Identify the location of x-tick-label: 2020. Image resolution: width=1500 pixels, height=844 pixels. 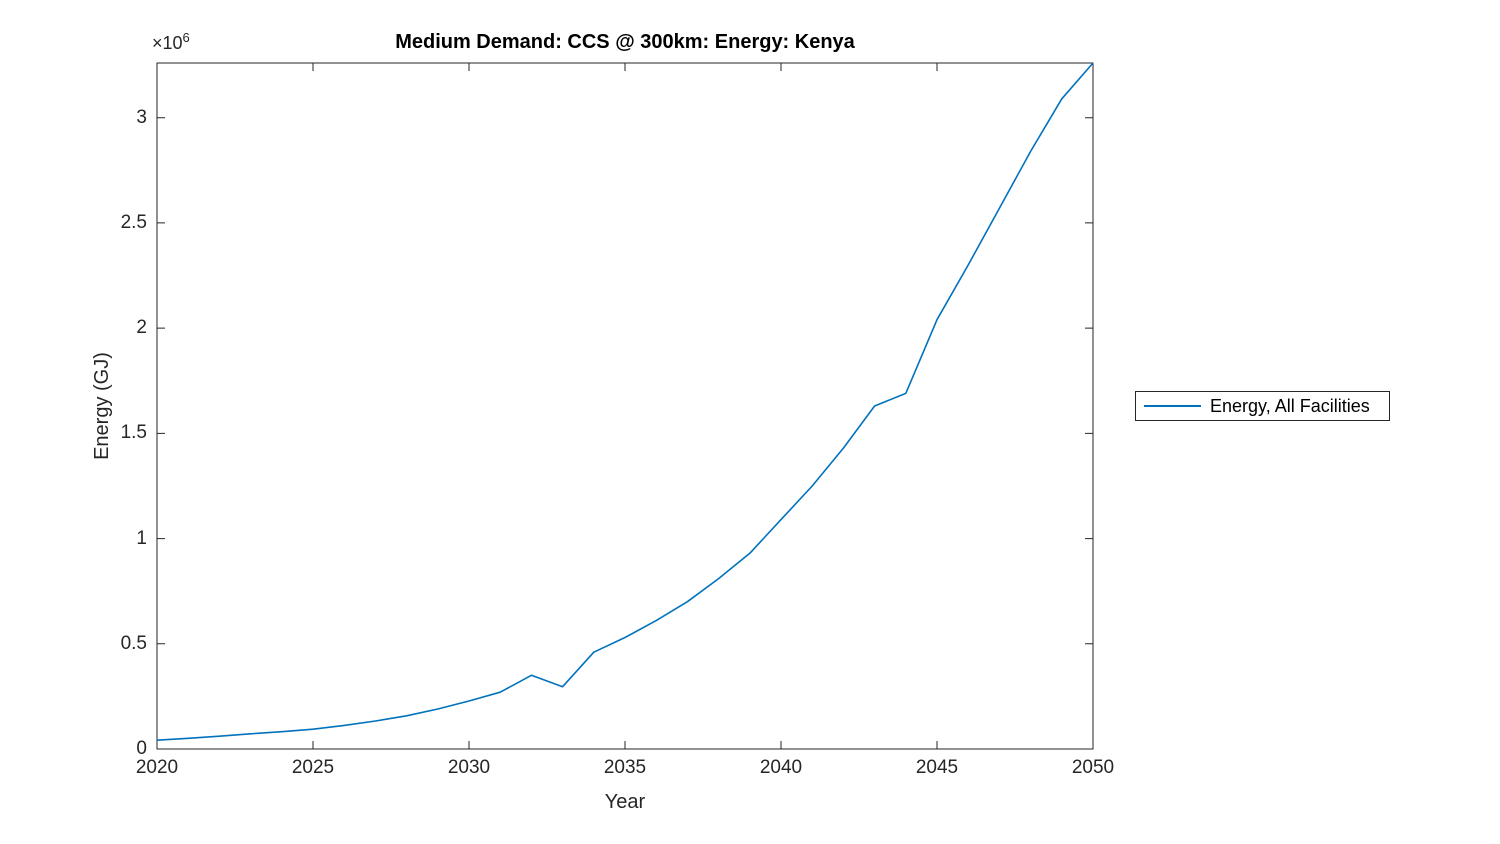
(157, 767).